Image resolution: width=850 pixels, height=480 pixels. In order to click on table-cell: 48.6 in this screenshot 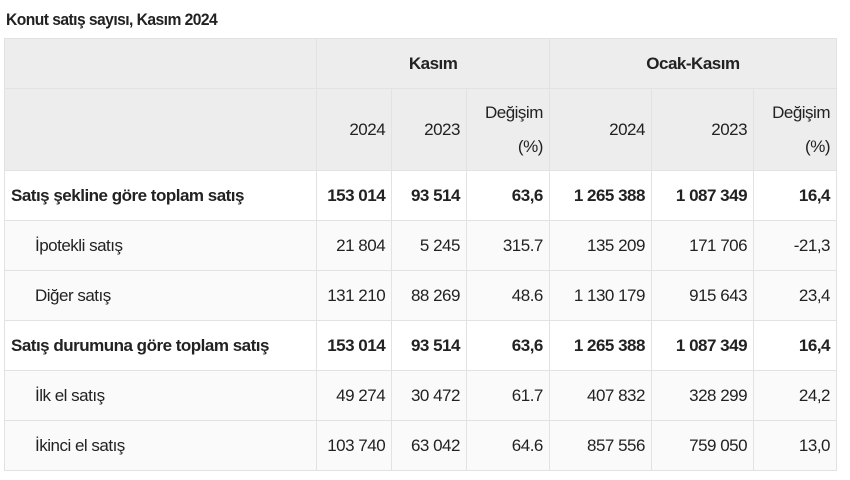, I will do `click(507, 295)`.